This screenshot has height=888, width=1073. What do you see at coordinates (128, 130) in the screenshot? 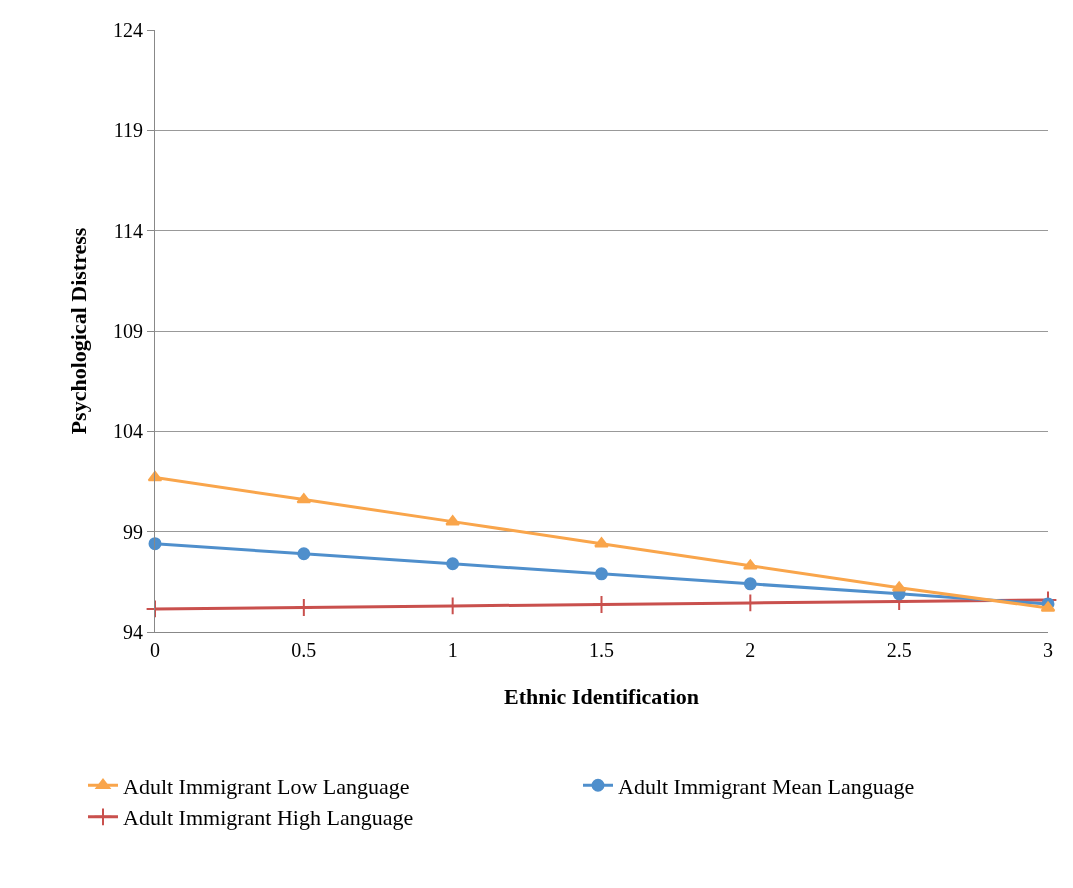
I see `y-tick-label: 119` at bounding box center [128, 130].